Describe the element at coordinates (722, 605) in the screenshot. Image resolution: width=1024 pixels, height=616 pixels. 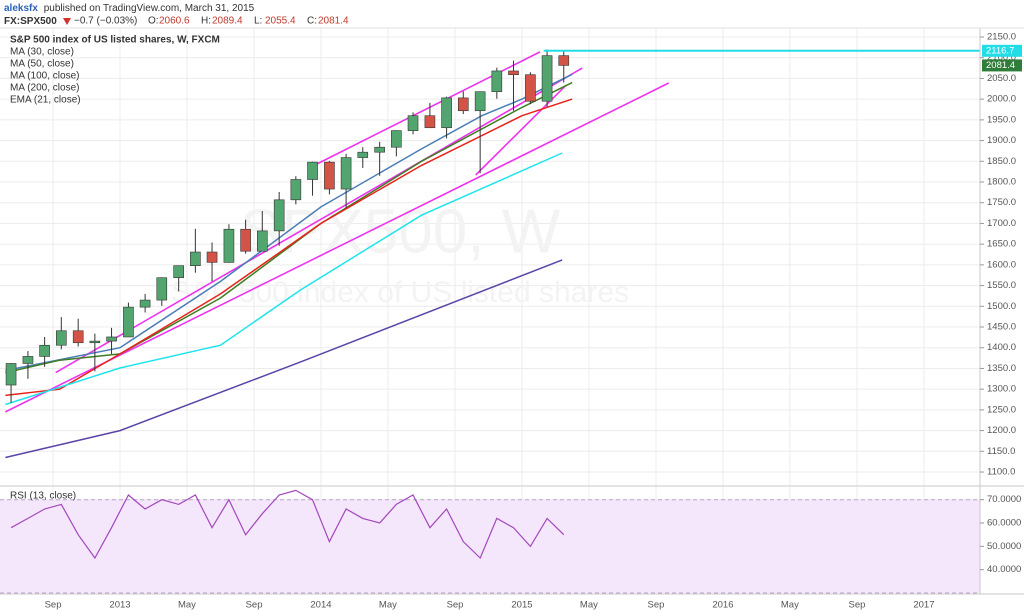
I see `x-tick-label: 2016` at that location.